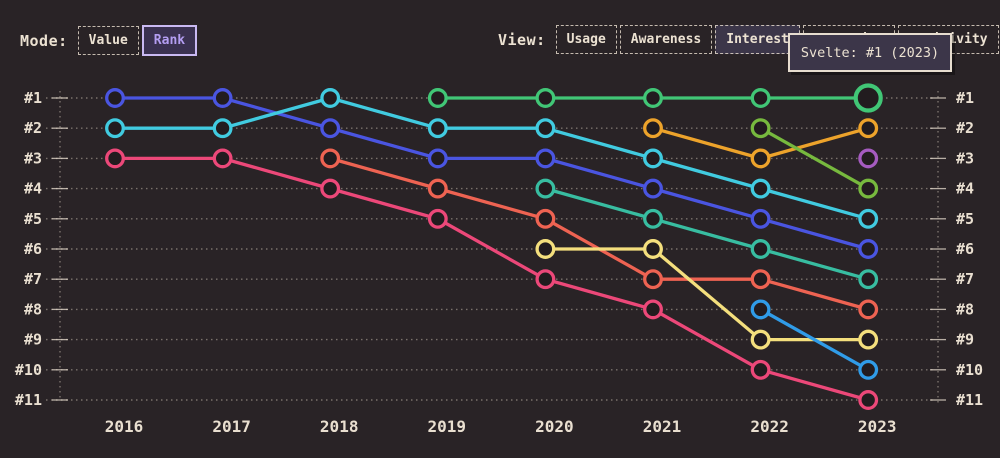 This screenshot has height=458, width=1000. I want to click on rank-label-right-5: #5, so click(965, 219).